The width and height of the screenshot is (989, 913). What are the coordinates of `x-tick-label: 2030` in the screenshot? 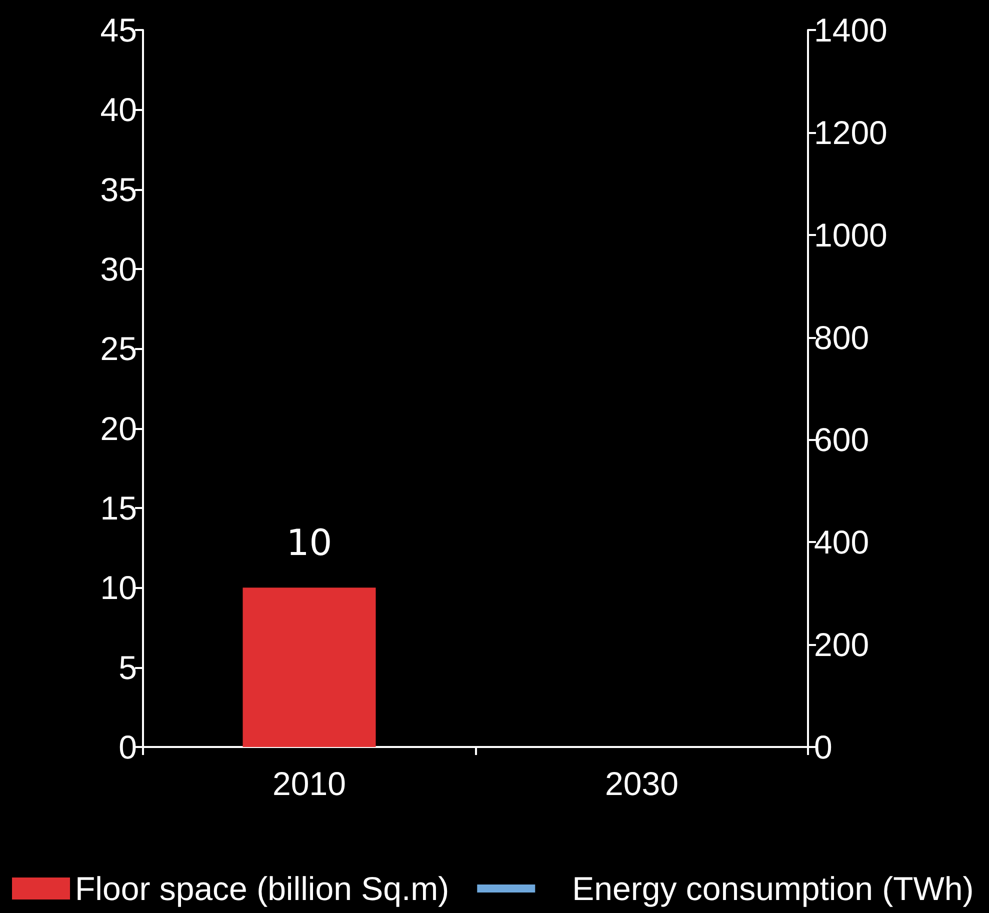 It's located at (641, 783).